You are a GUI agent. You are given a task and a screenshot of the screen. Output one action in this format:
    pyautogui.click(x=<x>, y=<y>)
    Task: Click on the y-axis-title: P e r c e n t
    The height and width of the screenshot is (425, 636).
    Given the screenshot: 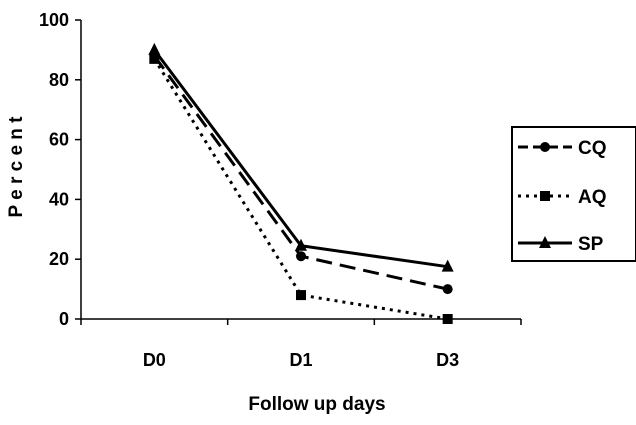 What is the action you would take?
    pyautogui.click(x=16, y=167)
    